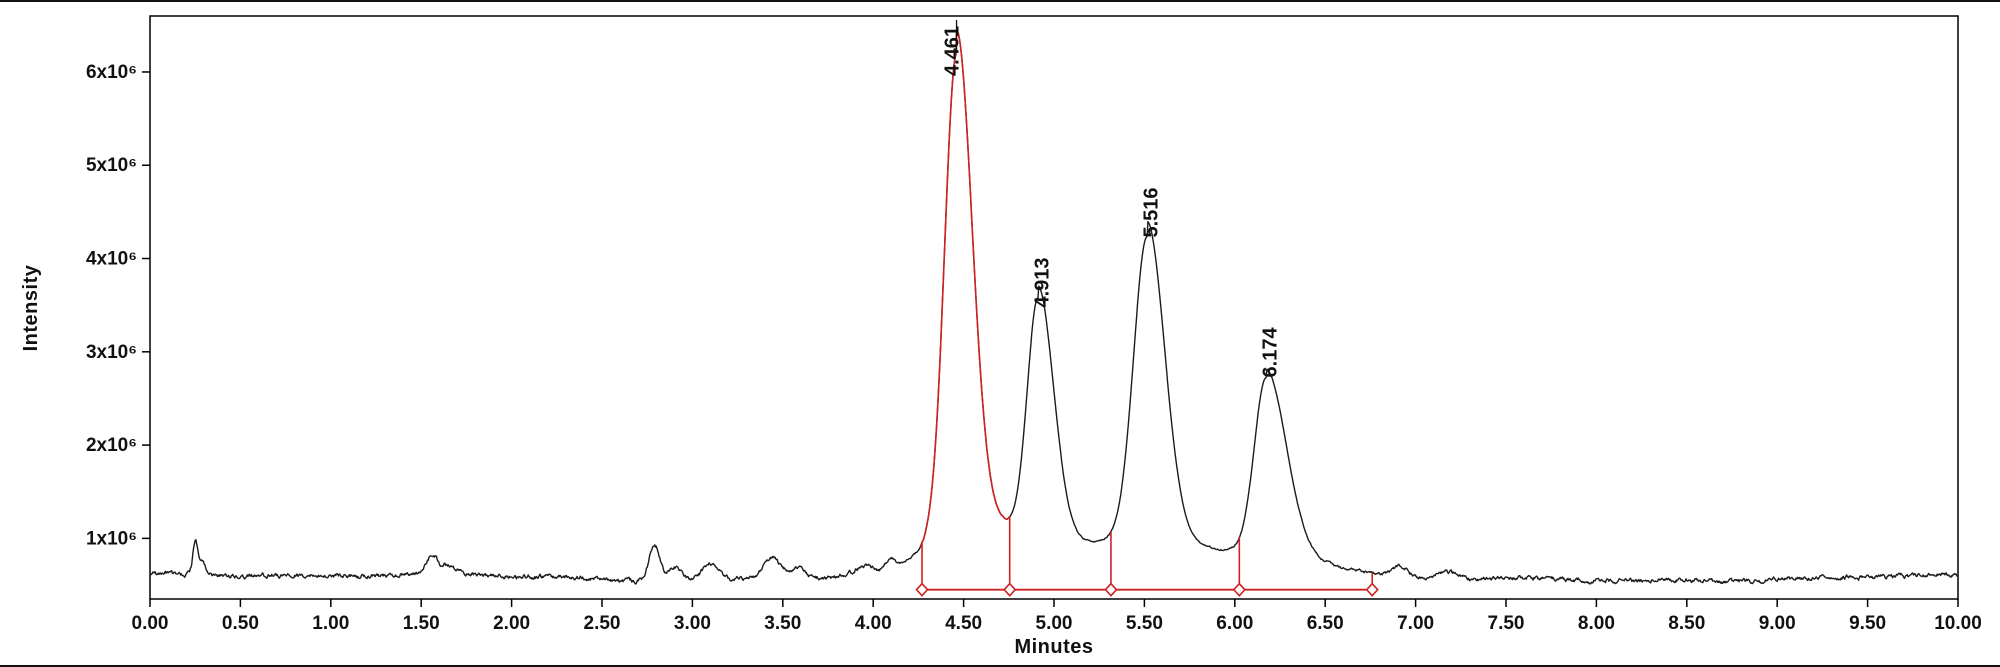 This screenshot has height=667, width=2000. I want to click on x-tick-label: 1.00, so click(330, 623).